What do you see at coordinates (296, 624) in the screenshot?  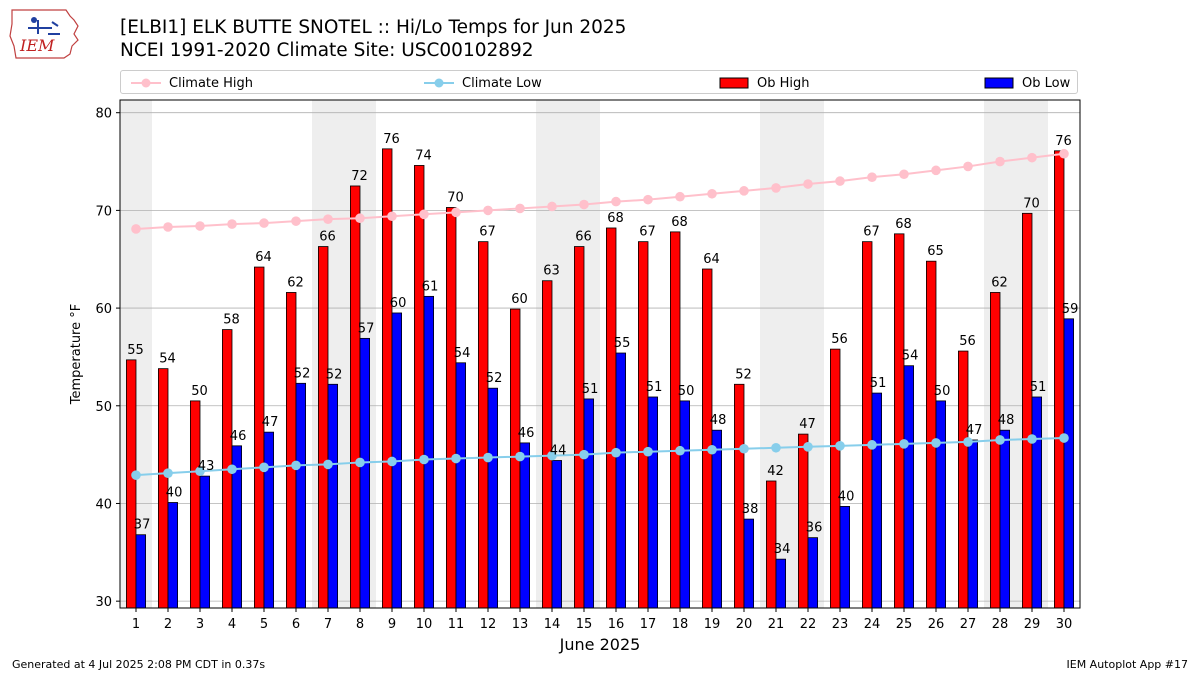 I see `x-tick-label: 6` at bounding box center [296, 624].